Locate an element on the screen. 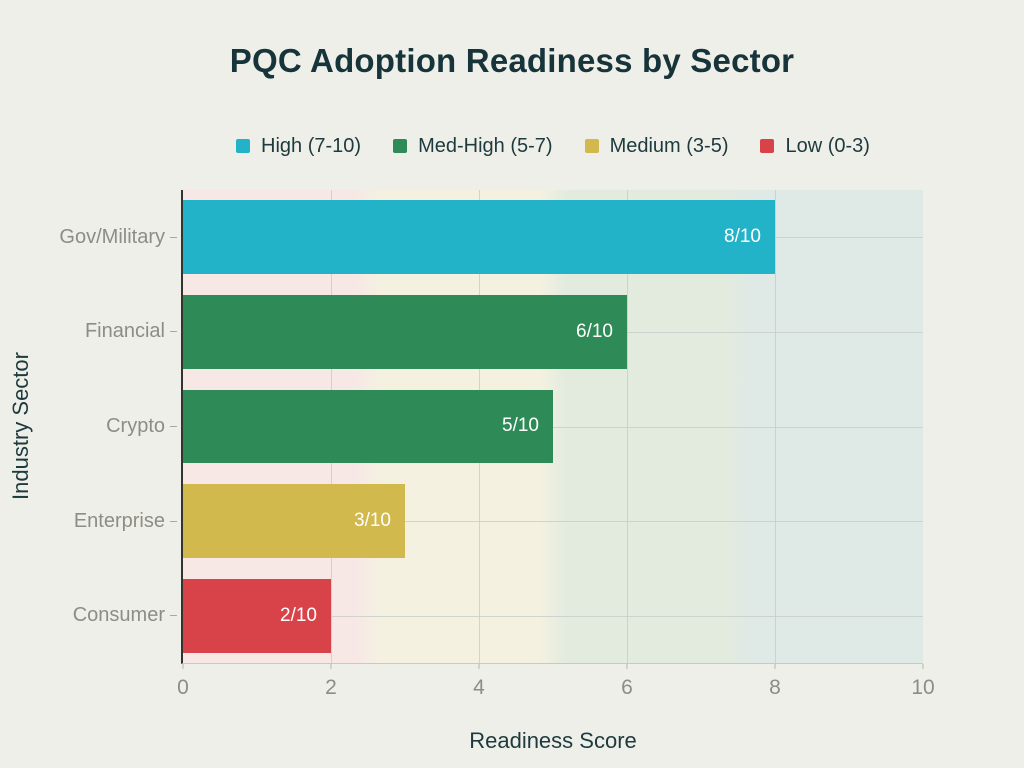 Image resolution: width=1024 pixels, height=768 pixels. y-tick-label: Gov/Military is located at coordinates (112, 236).